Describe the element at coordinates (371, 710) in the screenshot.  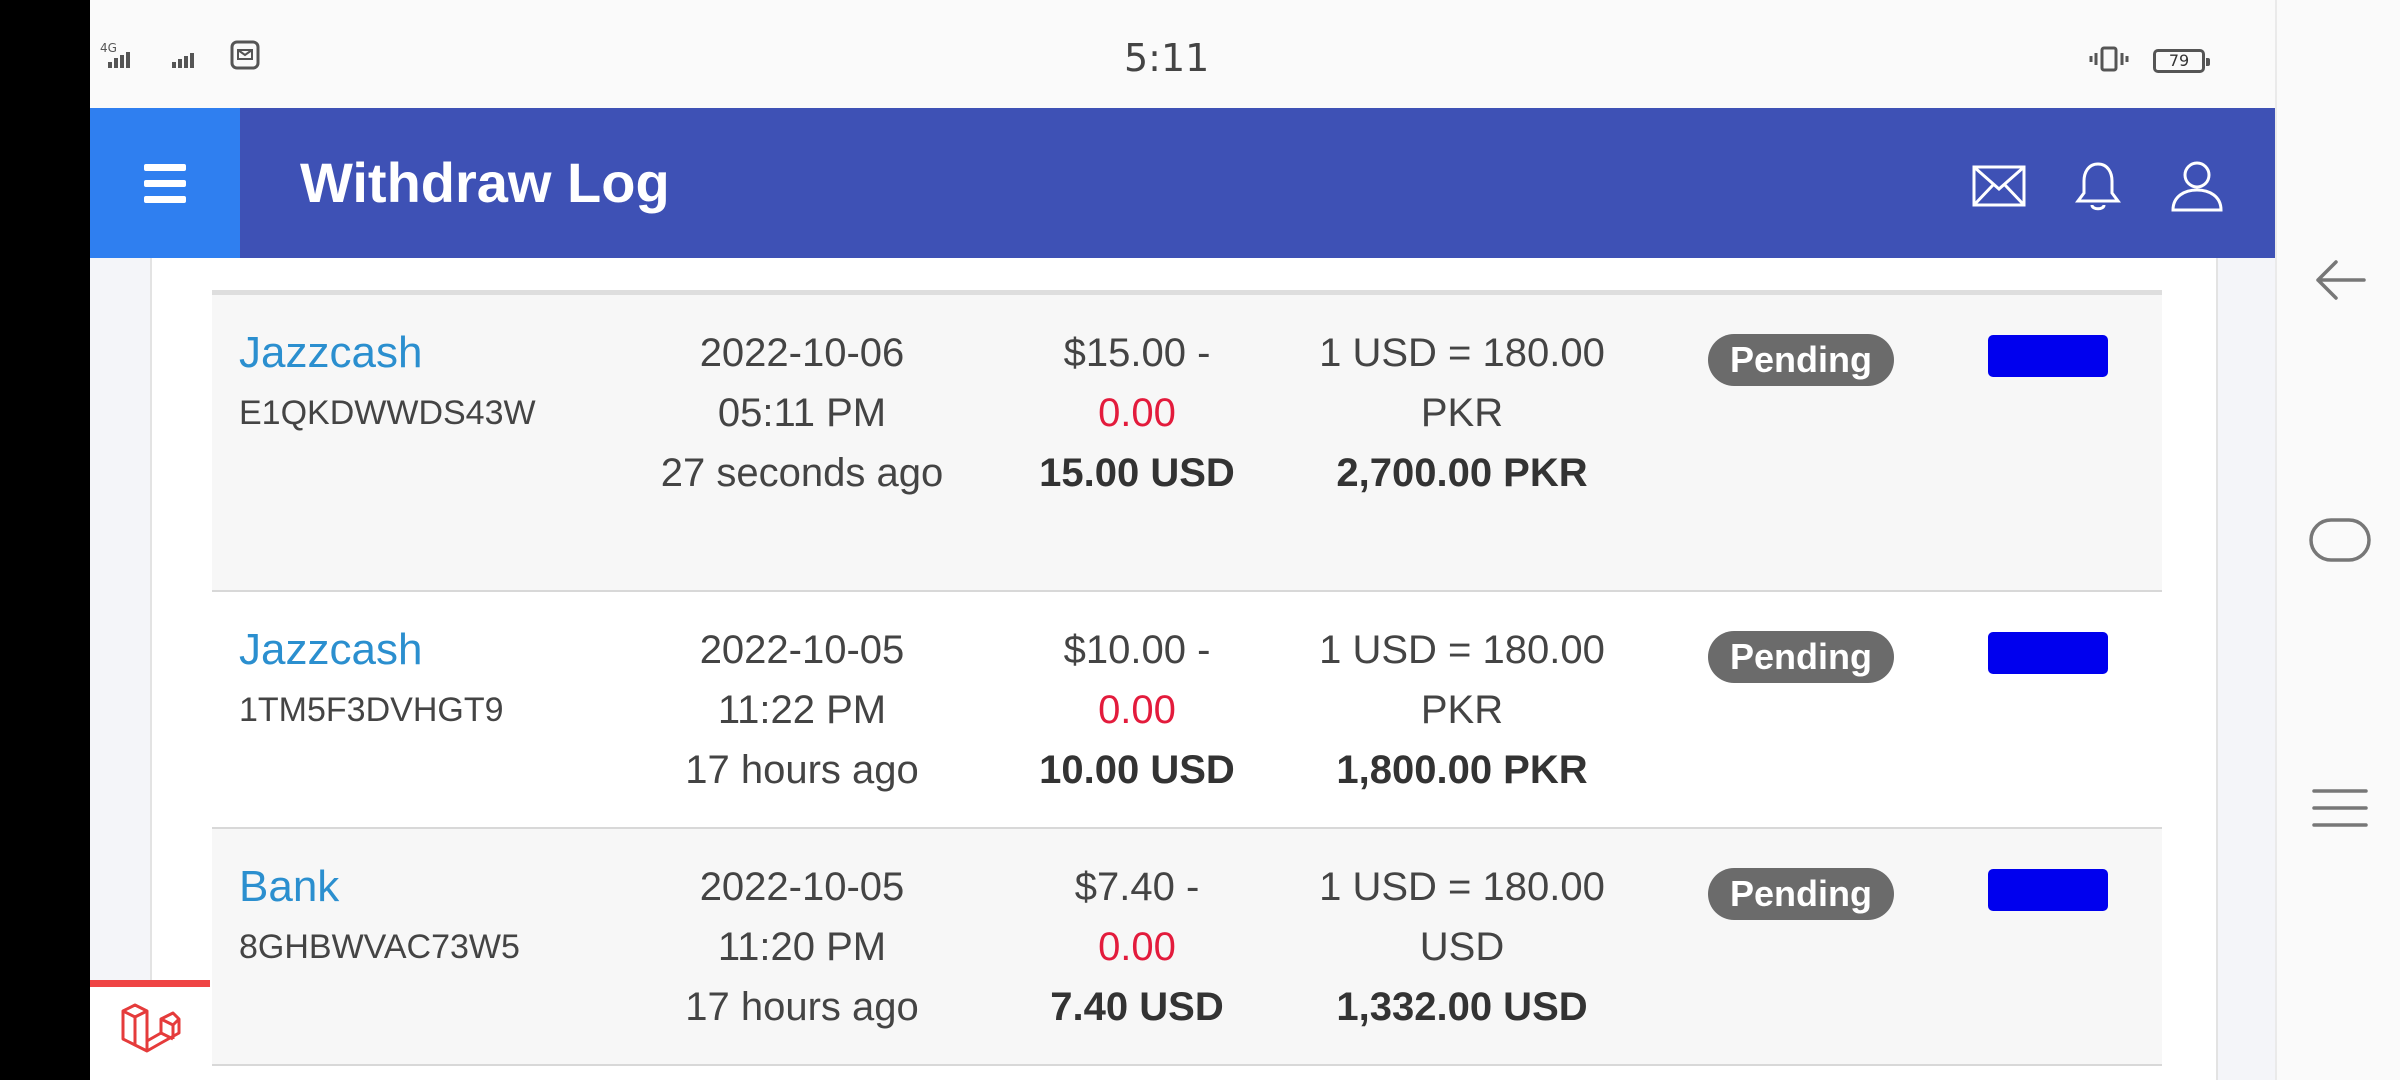
I see `trx-id: 1TM5F3DVHGT9` at that location.